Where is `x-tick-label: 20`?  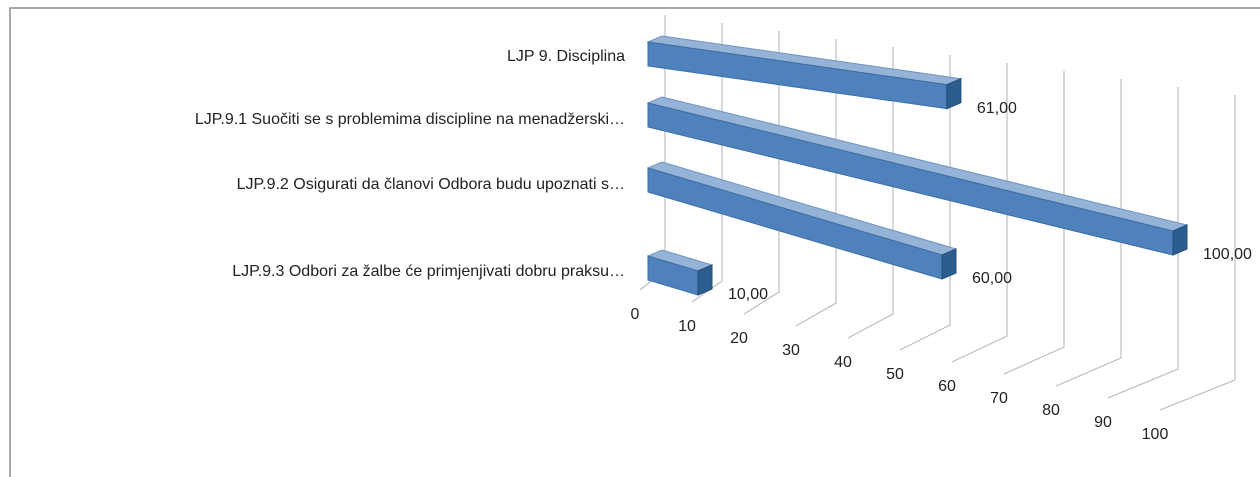 x-tick-label: 20 is located at coordinates (739, 338).